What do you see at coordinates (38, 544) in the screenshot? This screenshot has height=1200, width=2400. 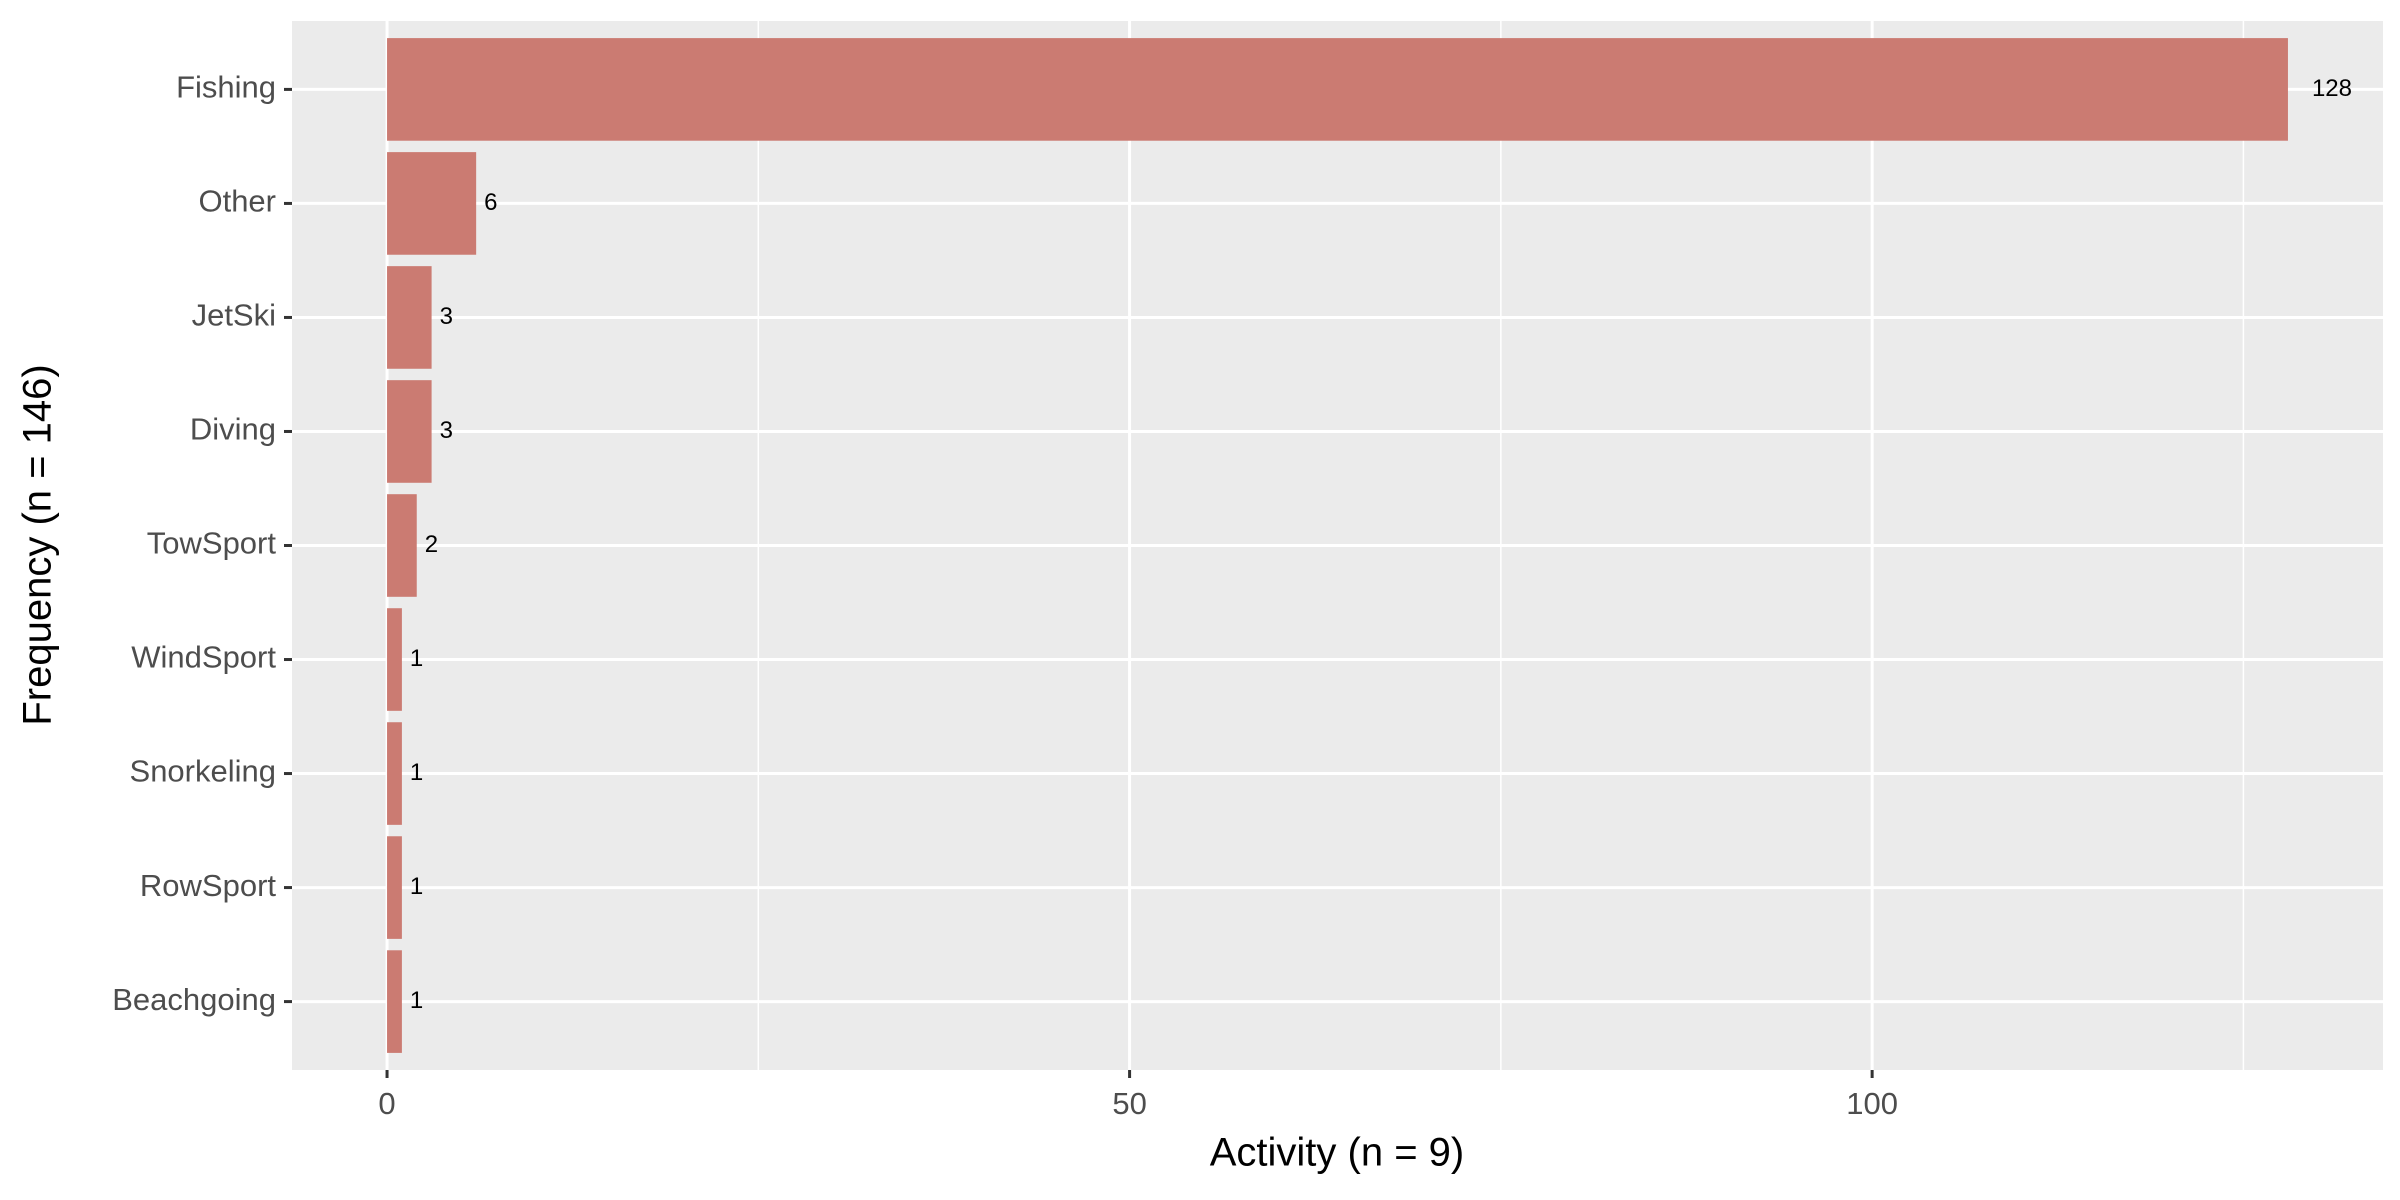 I see `y-axis-title: Frequency (n = 146)` at bounding box center [38, 544].